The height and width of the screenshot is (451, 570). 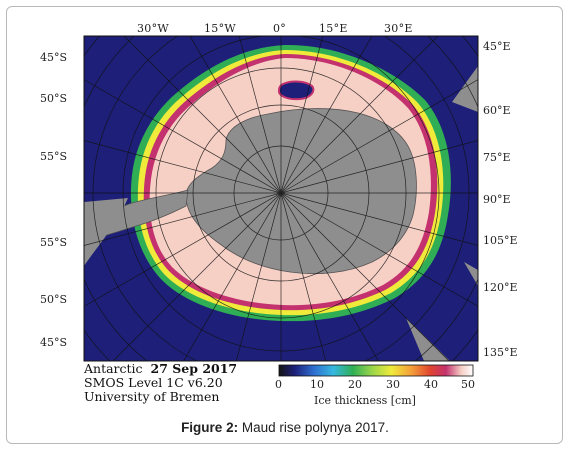 I want to click on lon-label-right: 45°E, so click(x=497, y=46).